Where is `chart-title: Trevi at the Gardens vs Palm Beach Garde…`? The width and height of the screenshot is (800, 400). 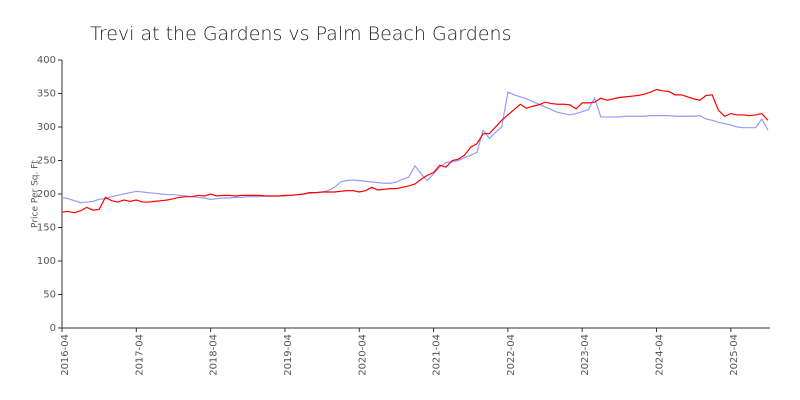
chart-title: Trevi at the Gardens vs Palm Beach Garde… is located at coordinates (300, 34).